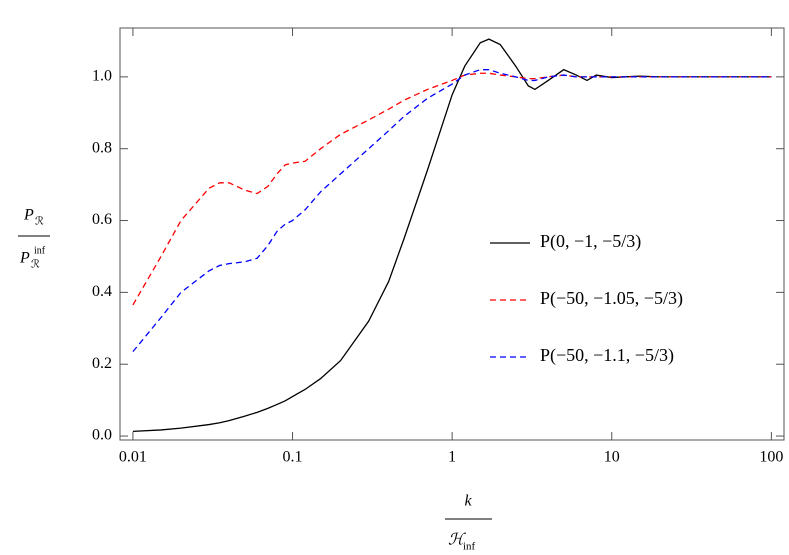 The height and width of the screenshot is (555, 789). I want to click on y-tick-label: 0.4, so click(102, 291).